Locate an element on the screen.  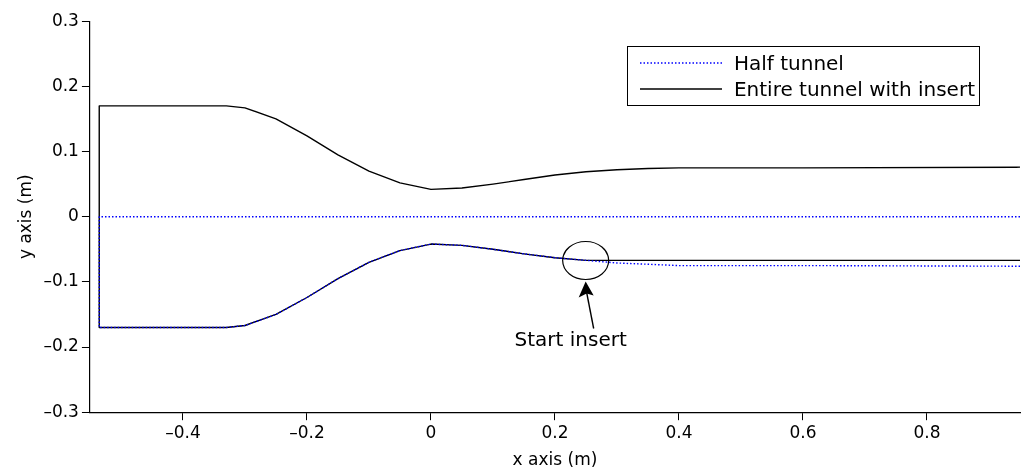
legend-label: Half tunnel is located at coordinates (788, 63).